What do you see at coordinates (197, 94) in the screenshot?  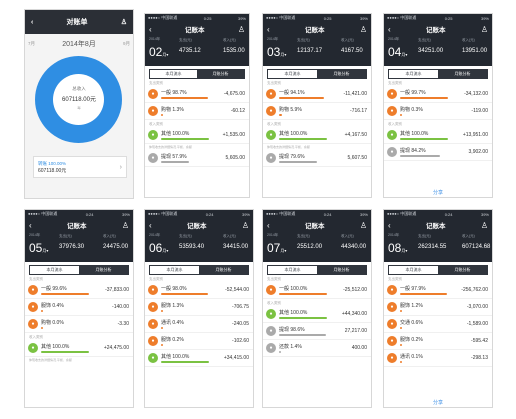 I see `category-row: ● 一般 98.7% -4,675.00` at bounding box center [197, 94].